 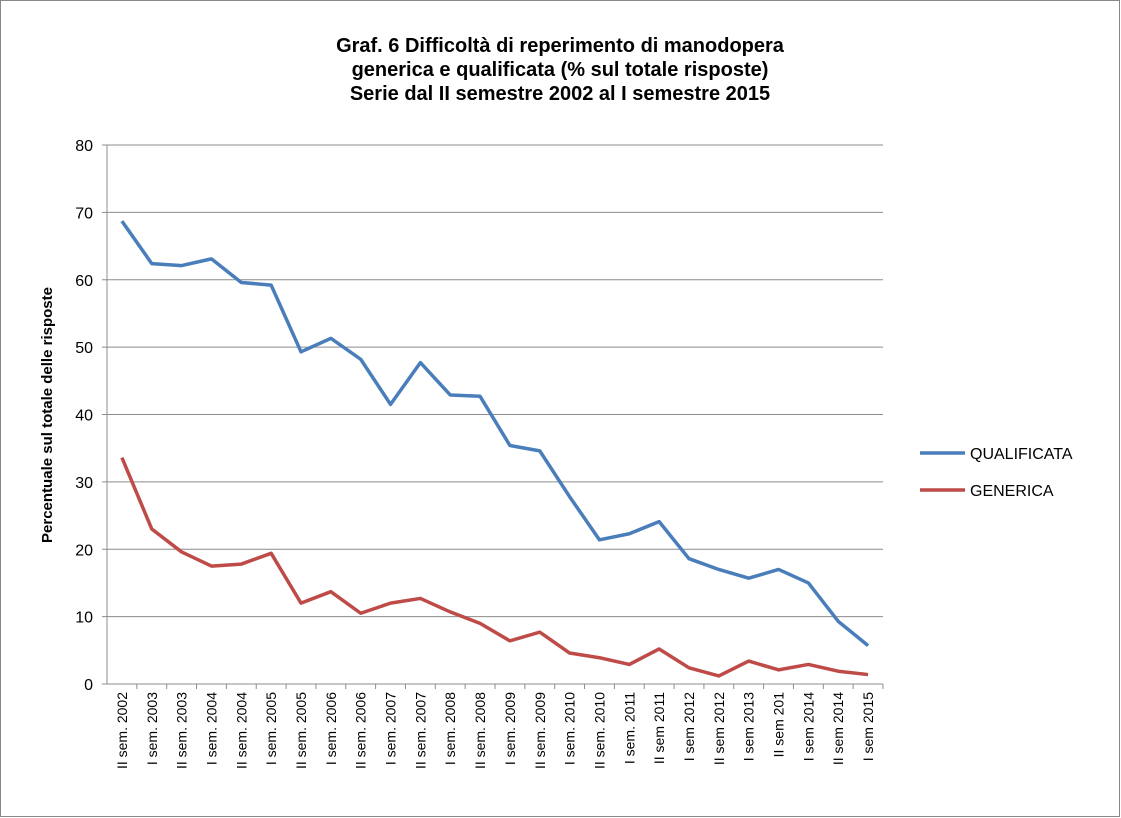 What do you see at coordinates (122, 730) in the screenshot?
I see `x-tick-label: II sem. 2002` at bounding box center [122, 730].